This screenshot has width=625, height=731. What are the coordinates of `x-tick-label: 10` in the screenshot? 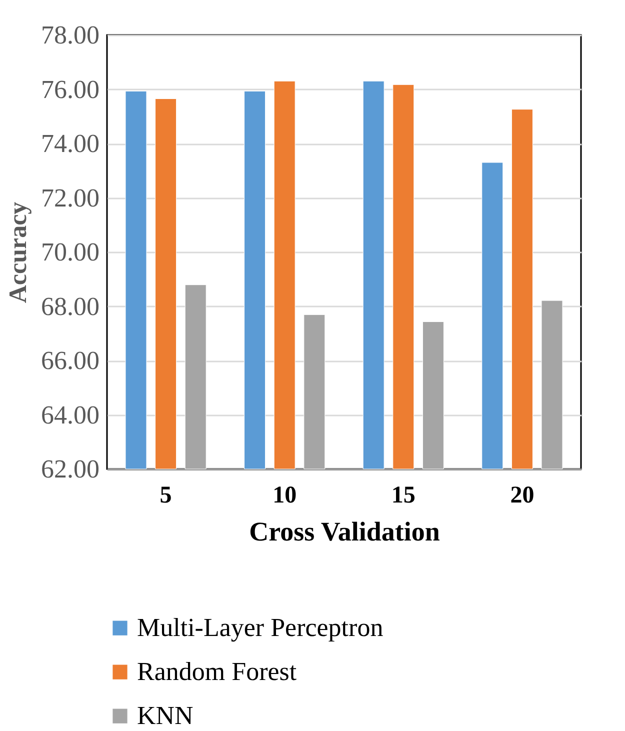 It's located at (284, 495).